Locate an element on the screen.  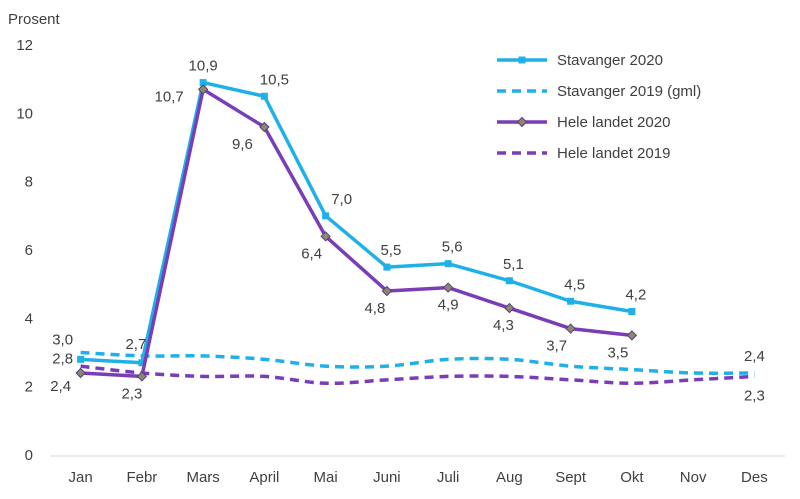
legend-label: Stavanger 2020 is located at coordinates (610, 60).